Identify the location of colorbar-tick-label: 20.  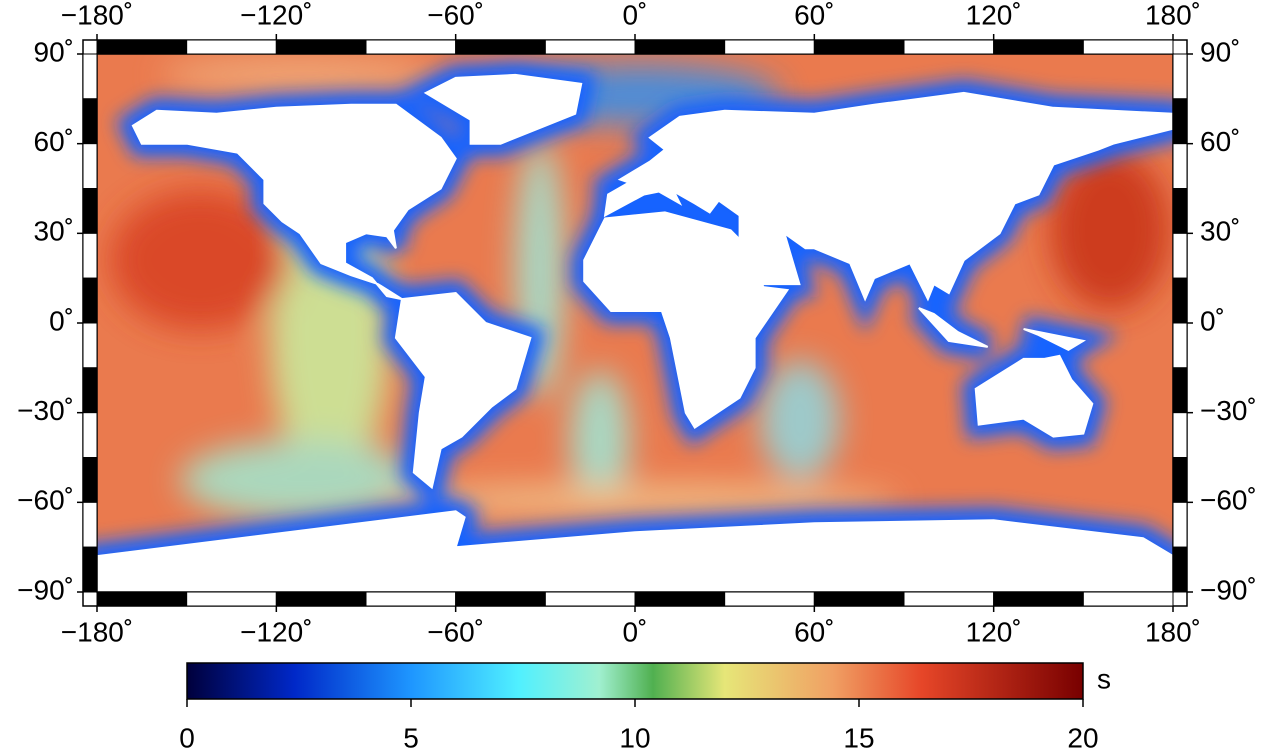
(1082, 737).